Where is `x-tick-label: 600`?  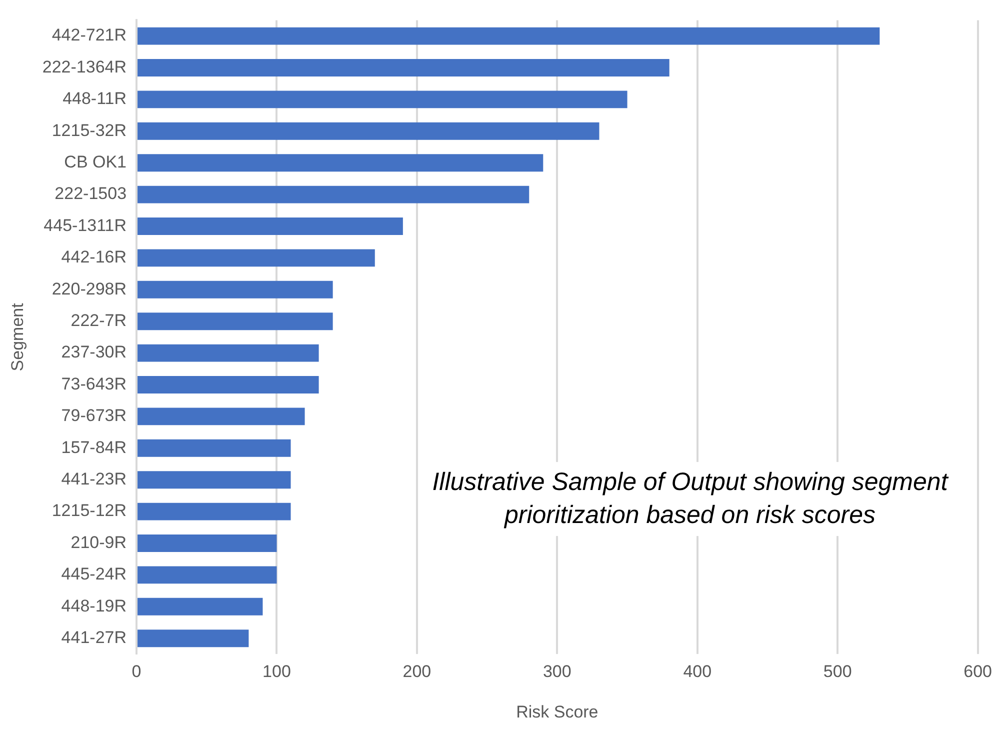 x-tick-label: 600 is located at coordinates (978, 672).